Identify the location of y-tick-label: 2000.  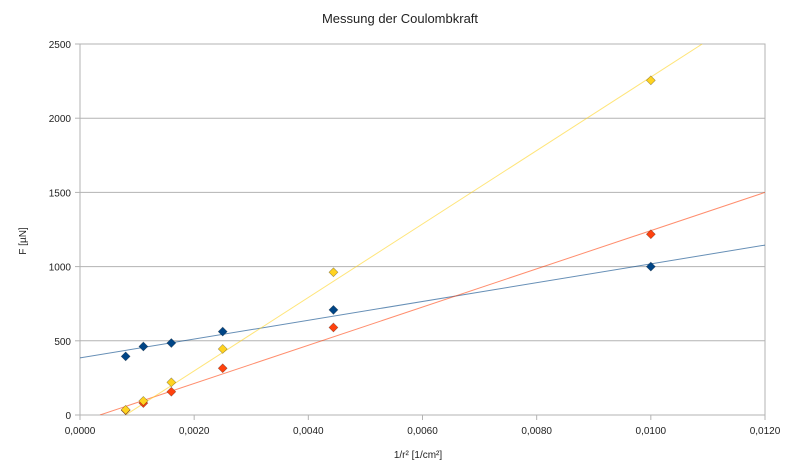
(60, 119).